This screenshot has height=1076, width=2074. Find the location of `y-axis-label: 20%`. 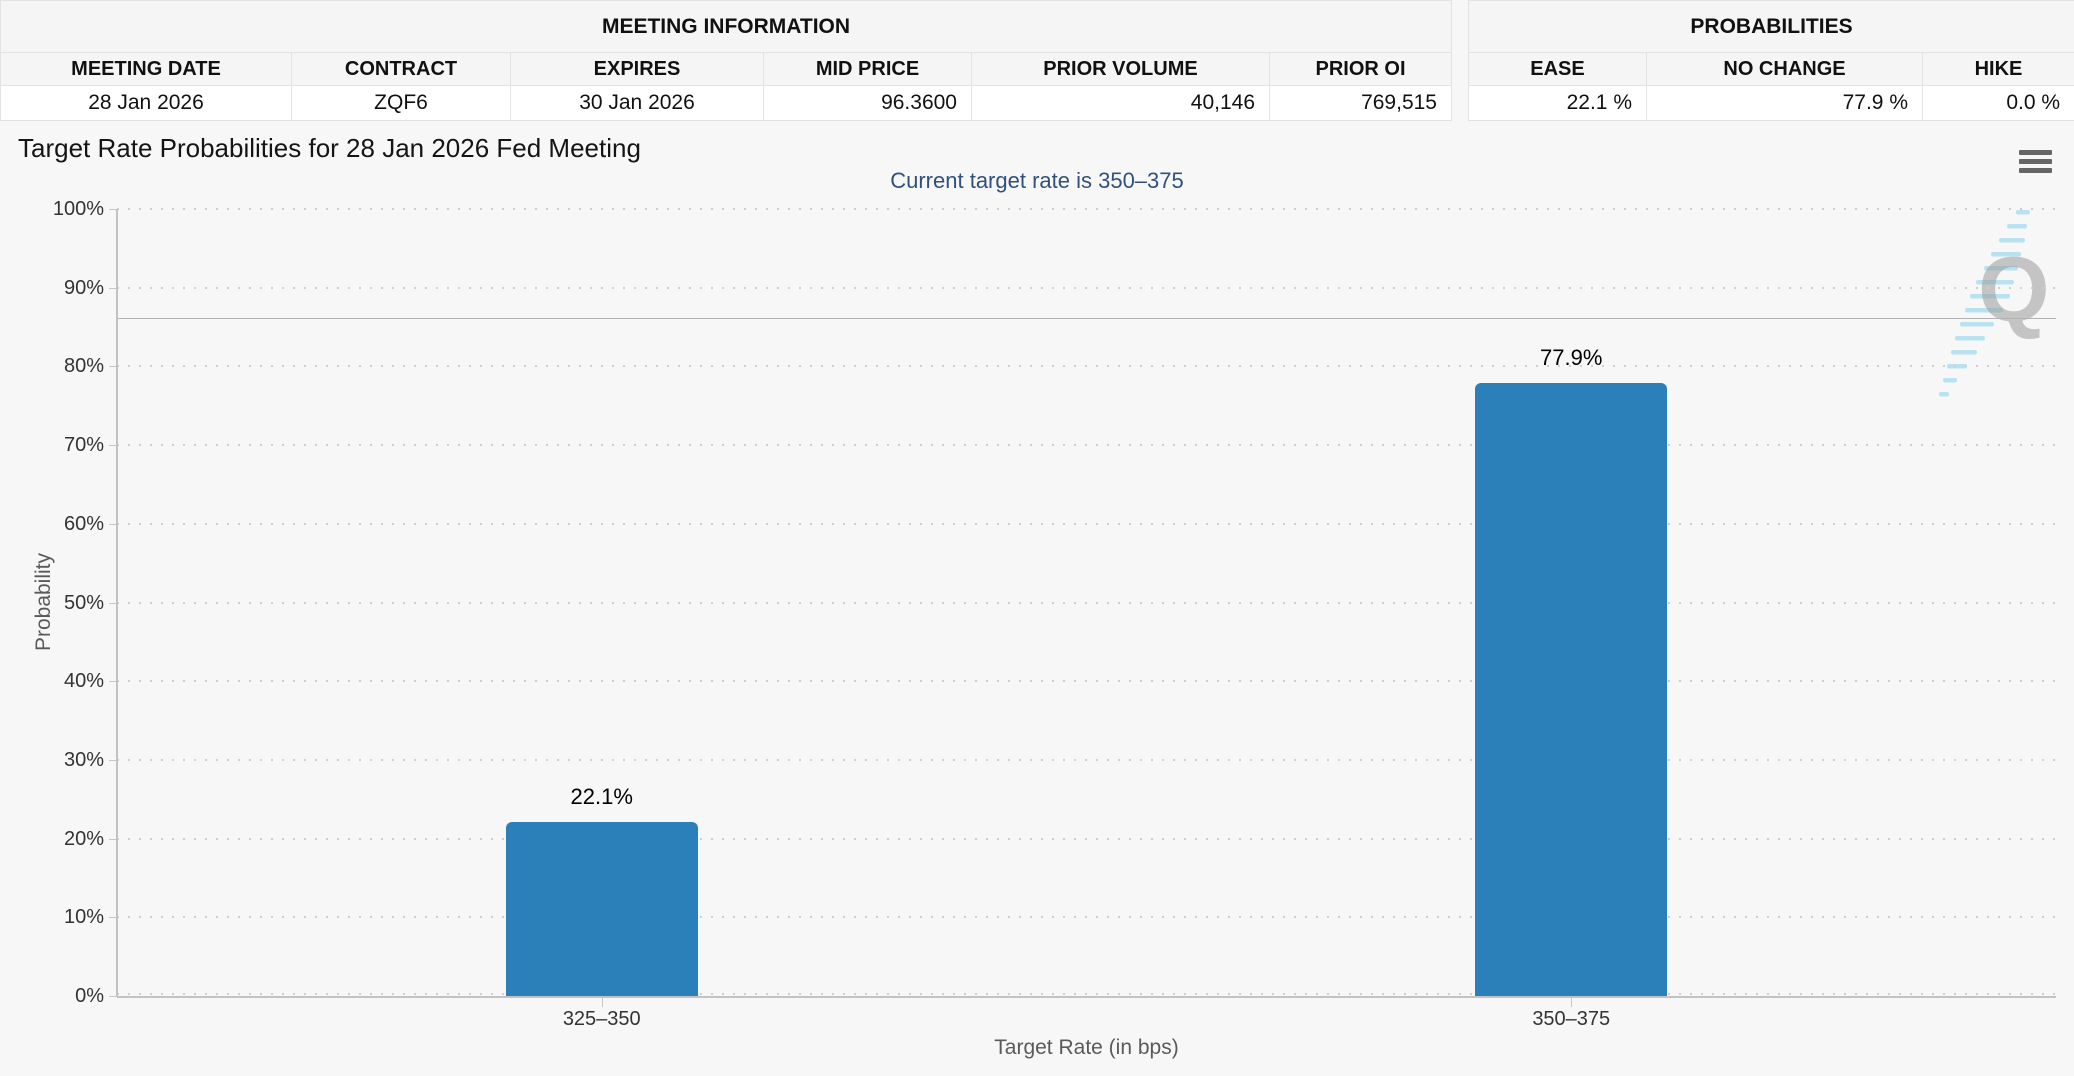

y-axis-label: 20% is located at coordinates (83, 838).